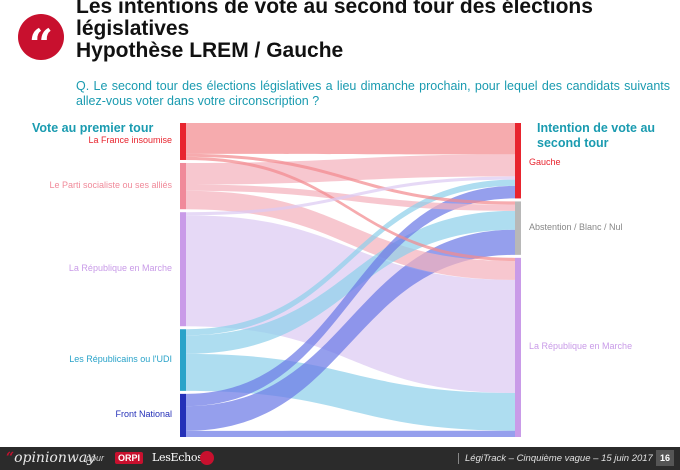 The image size is (680, 470). What do you see at coordinates (120, 359) in the screenshot?
I see `left-node-label: Les Républicains ou l'UDI` at bounding box center [120, 359].